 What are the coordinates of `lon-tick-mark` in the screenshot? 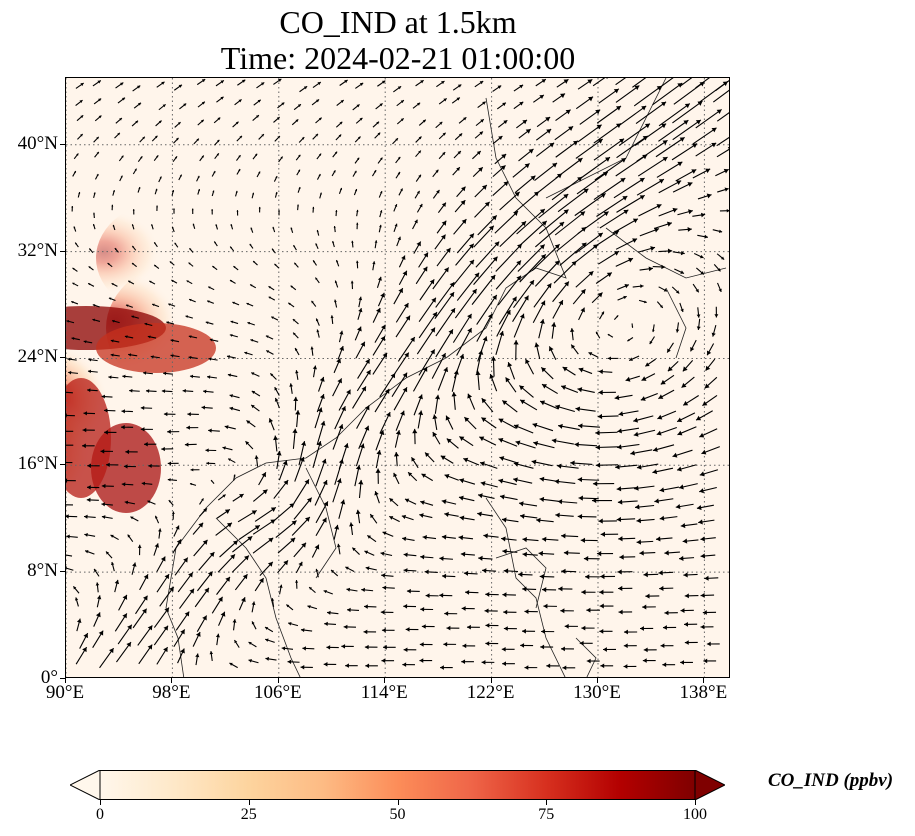 It's located at (597, 680).